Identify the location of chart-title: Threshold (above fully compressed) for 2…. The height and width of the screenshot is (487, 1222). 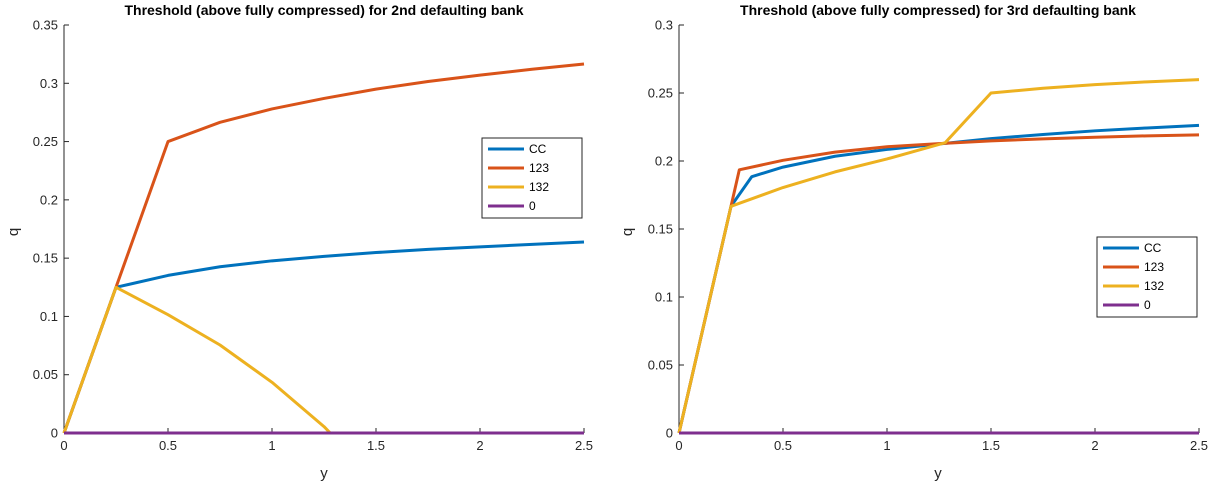
(323, 10).